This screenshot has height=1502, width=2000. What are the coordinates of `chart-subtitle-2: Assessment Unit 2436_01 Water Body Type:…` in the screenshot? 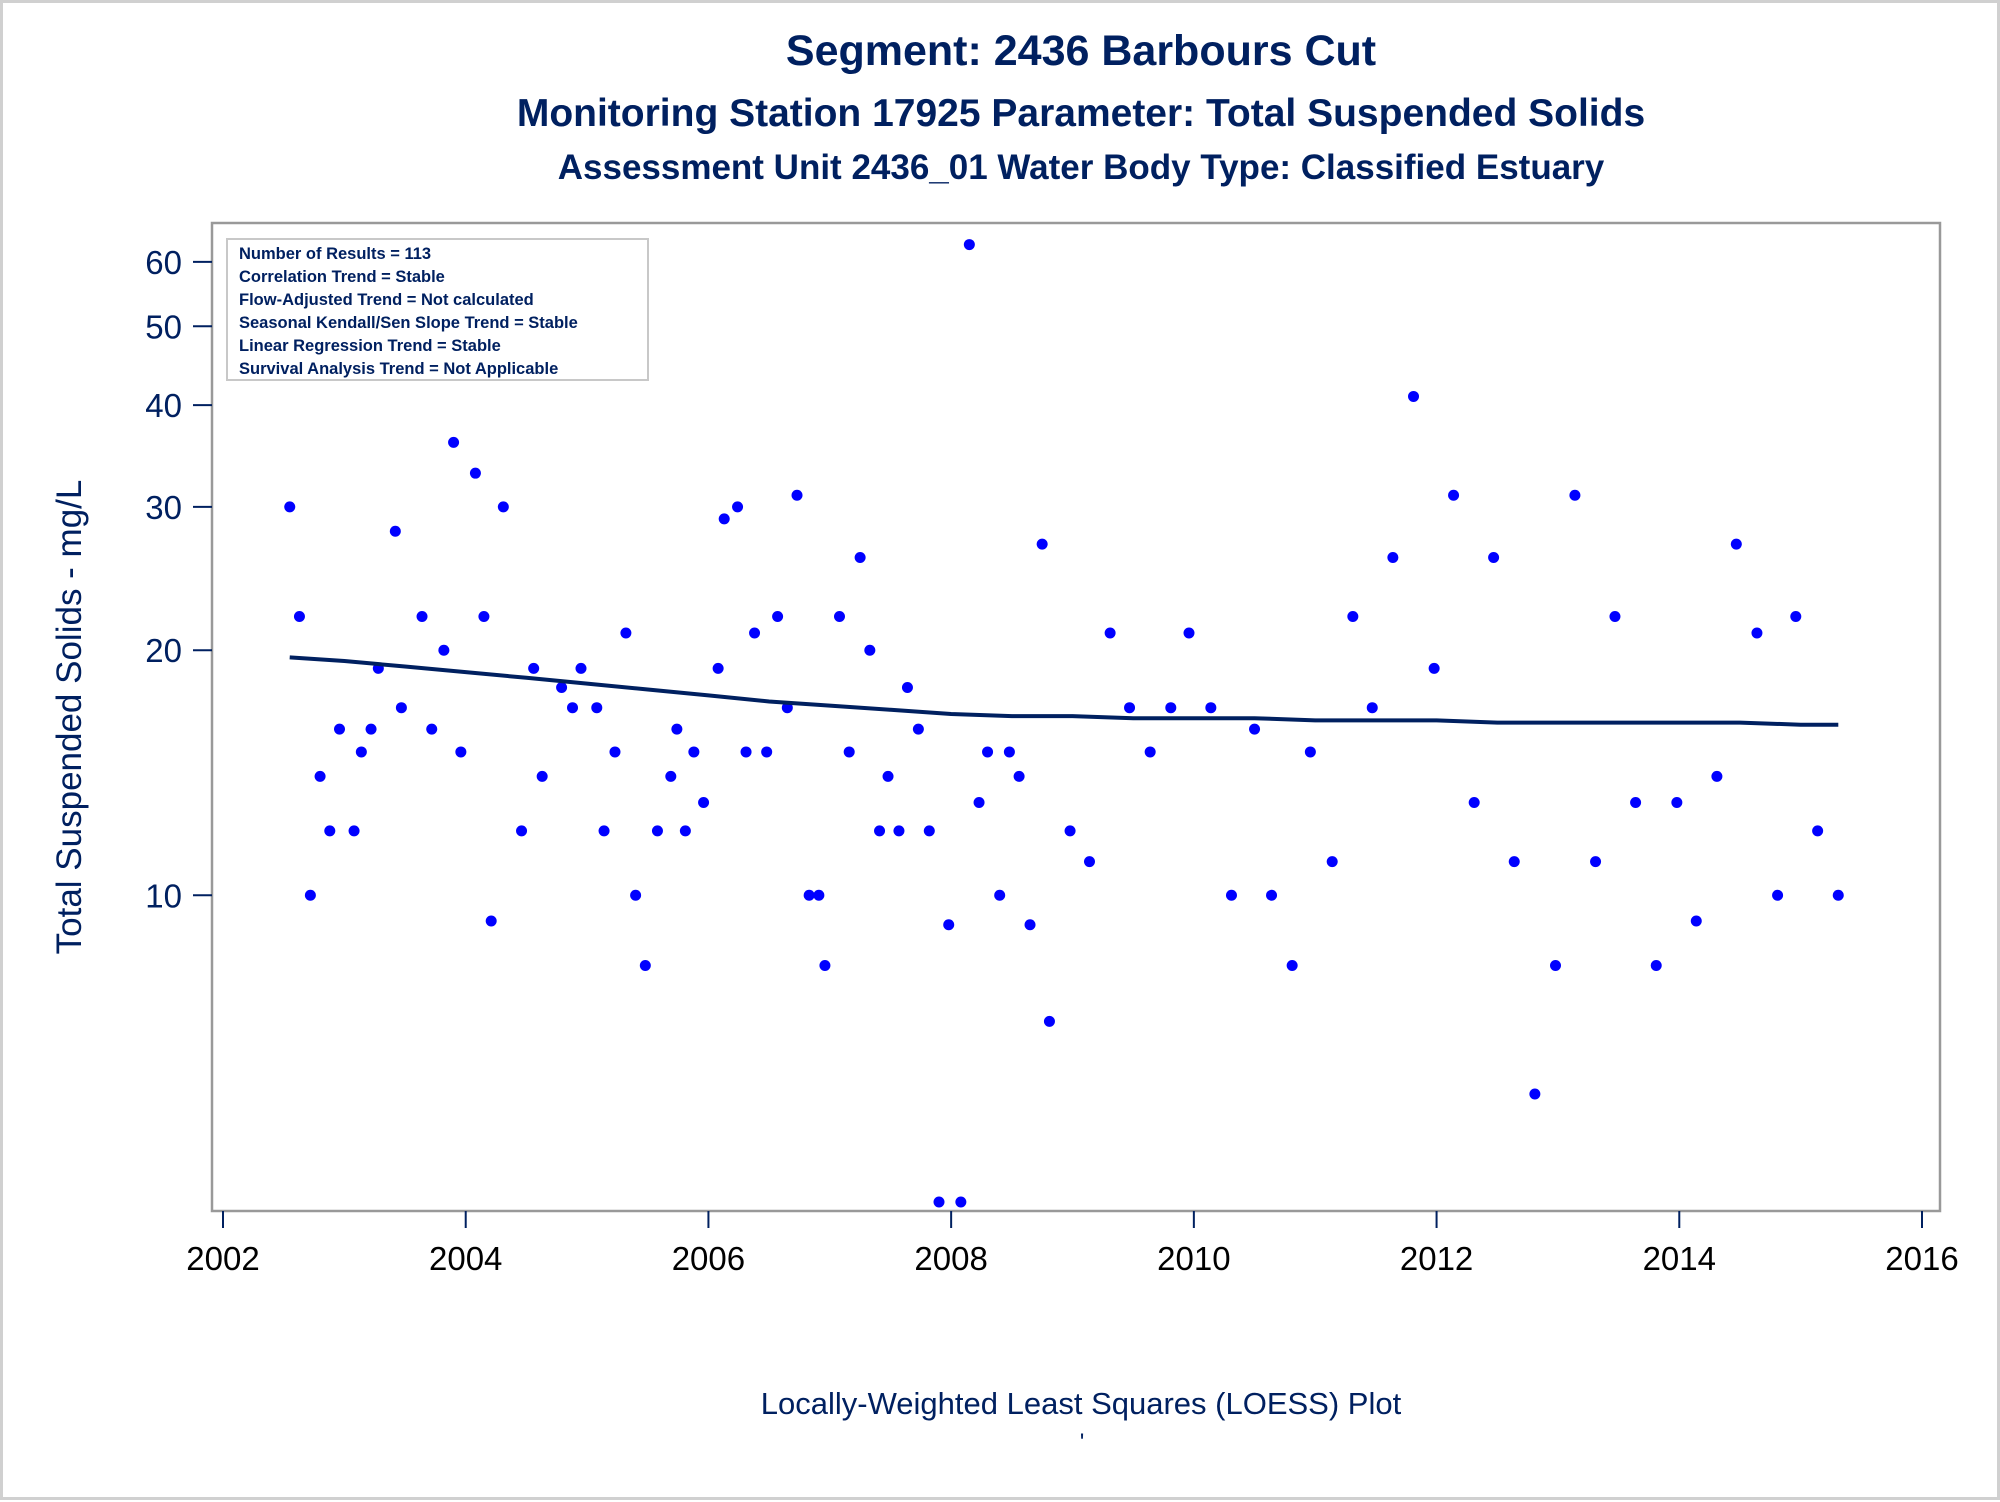 It's located at (1081, 167).